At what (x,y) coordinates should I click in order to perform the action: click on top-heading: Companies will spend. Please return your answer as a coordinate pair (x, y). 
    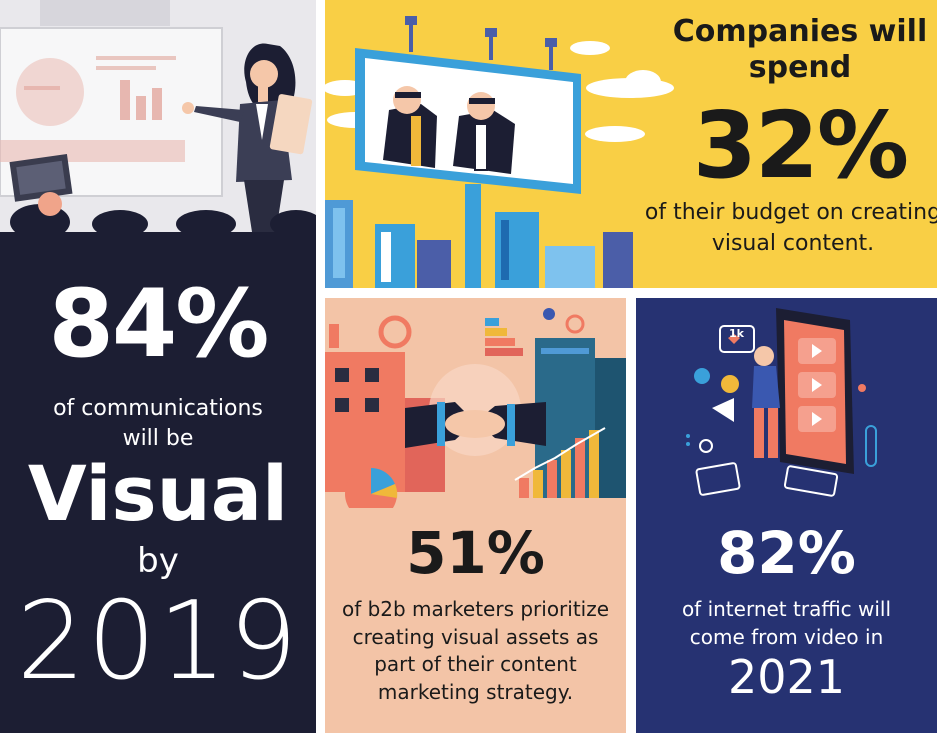
    Looking at the image, I should click on (800, 49).